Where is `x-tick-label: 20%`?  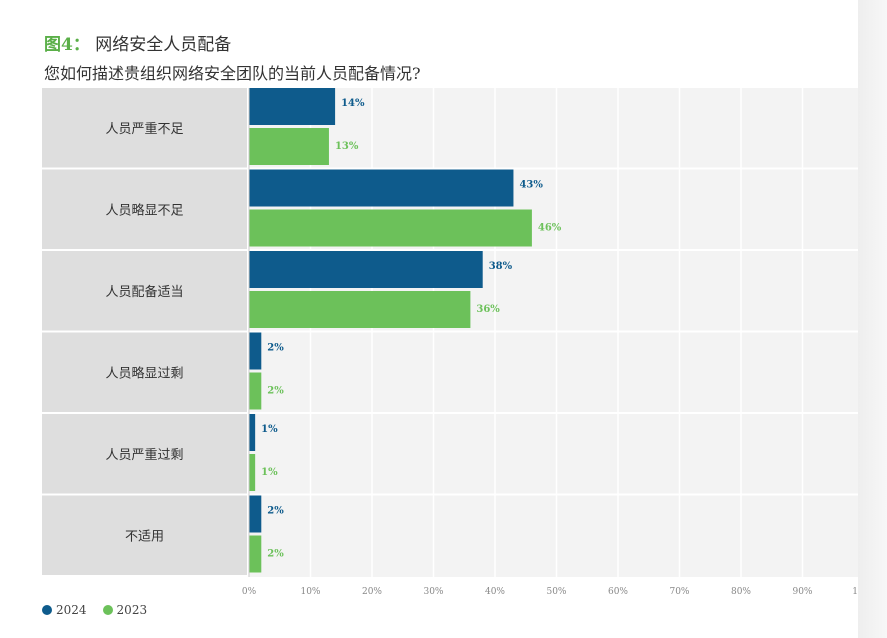
x-tick-label: 20% is located at coordinates (372, 592).